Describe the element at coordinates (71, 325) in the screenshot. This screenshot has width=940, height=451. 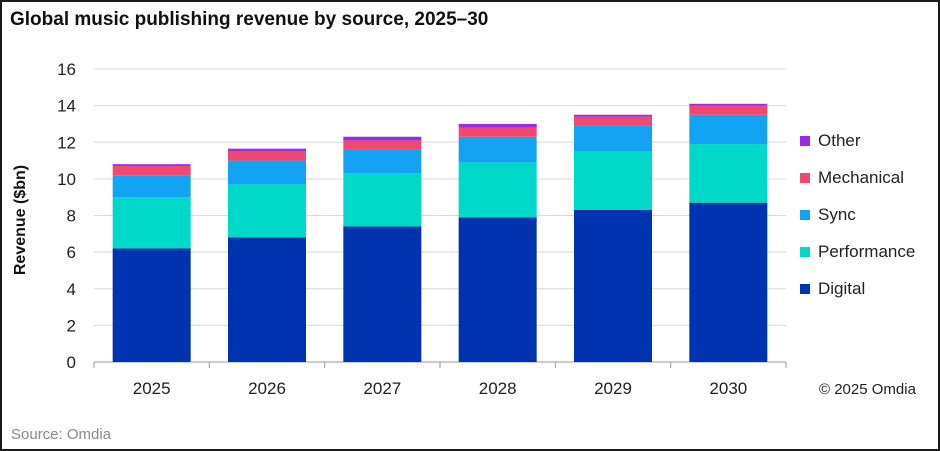
I see `y-tick-label: 2` at that location.